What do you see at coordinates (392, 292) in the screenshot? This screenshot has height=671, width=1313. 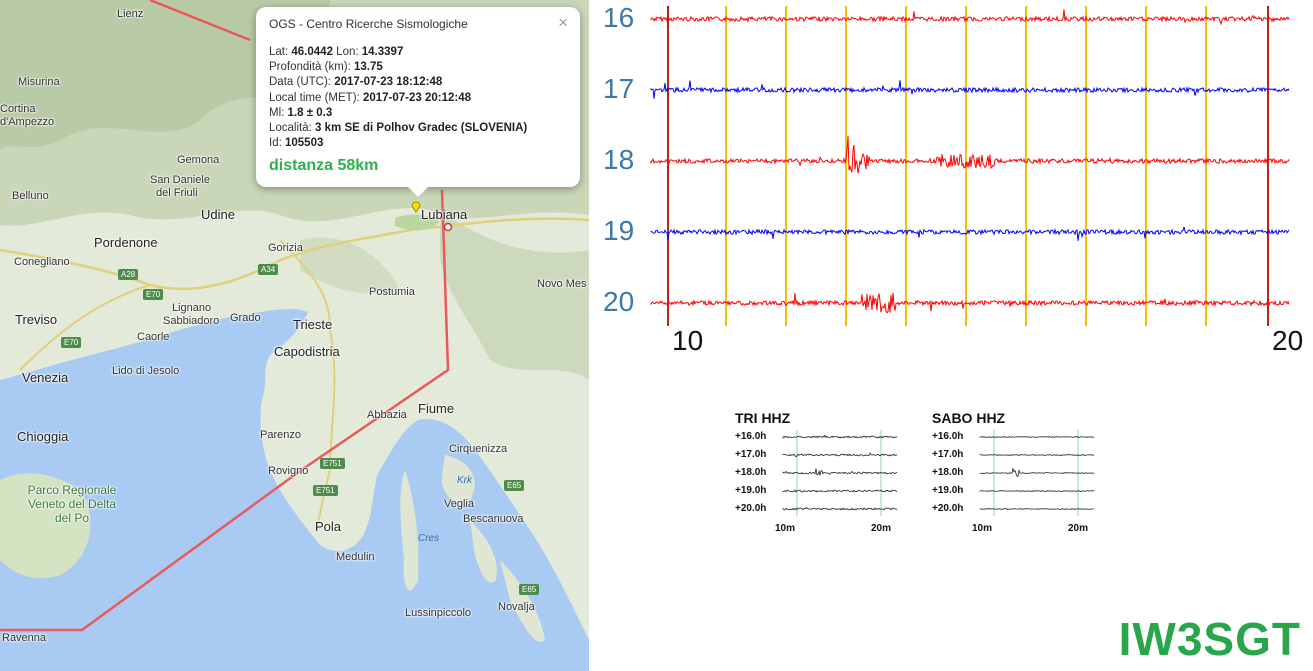 I see `place-label: Postumia` at bounding box center [392, 292].